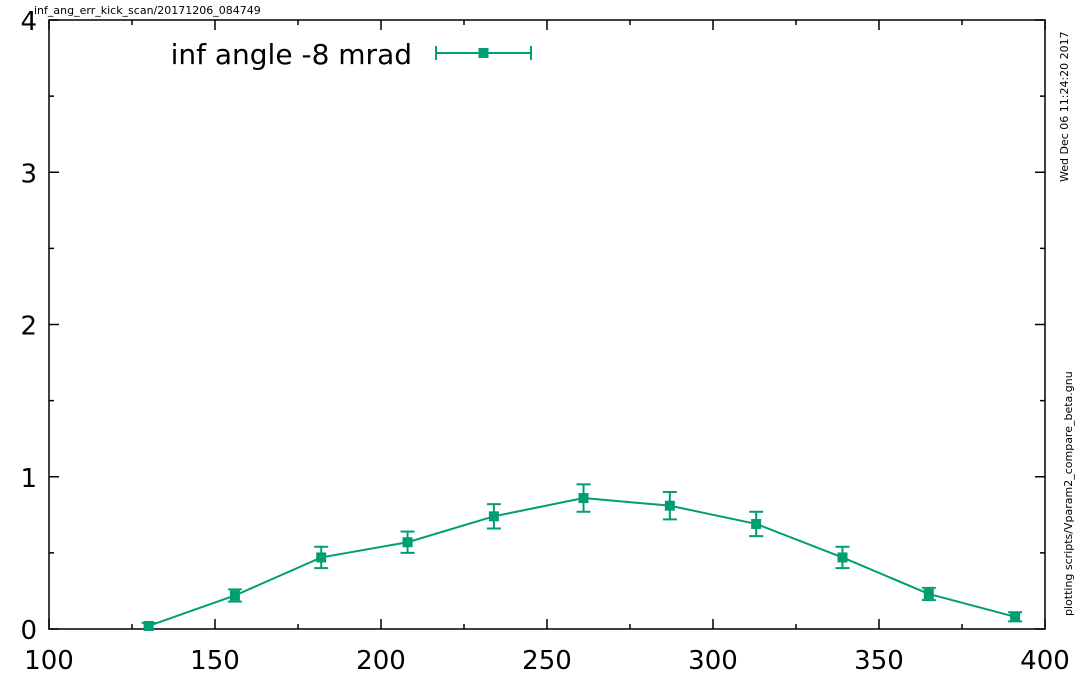  Describe the element at coordinates (1064, 106) in the screenshot. I see `timestamp-label: Wed Dec 06 11:24:20 2017` at that location.